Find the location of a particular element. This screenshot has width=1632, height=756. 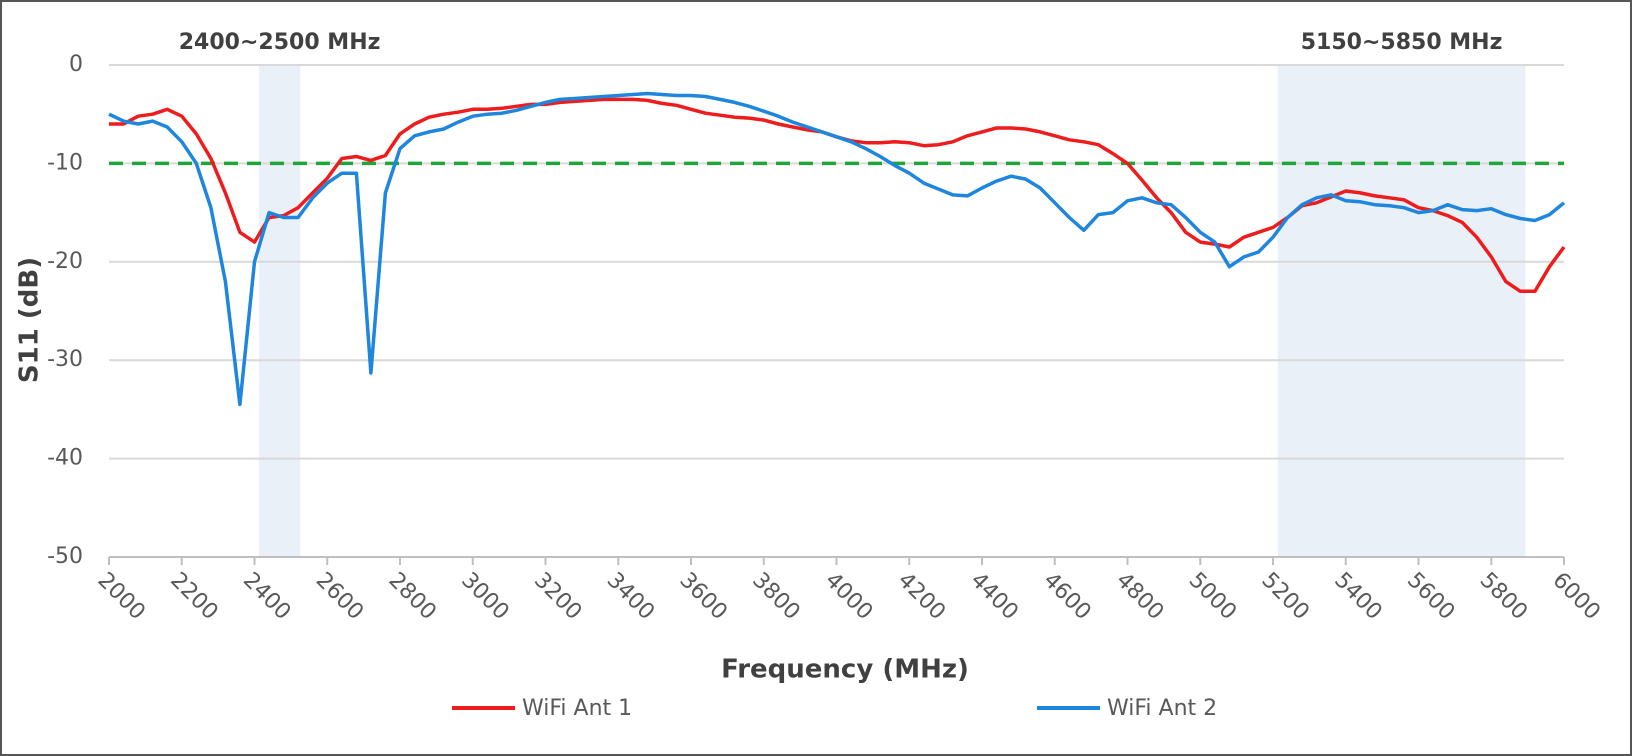

legend-label: WiFi Ant 1 is located at coordinates (577, 708).